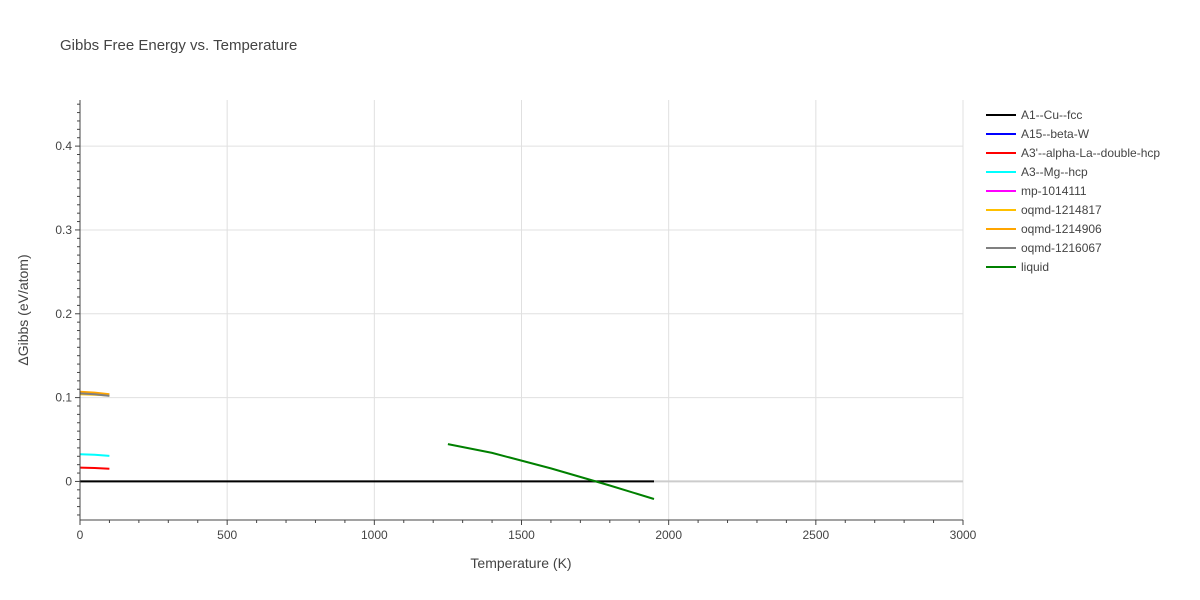  I want to click on legend-label: oqmd-1216067, so click(1061, 248).